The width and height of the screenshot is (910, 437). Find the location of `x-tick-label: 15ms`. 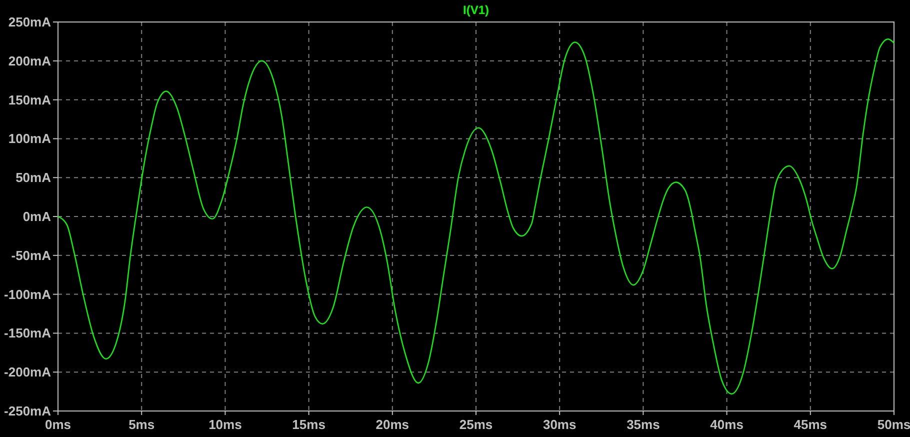

x-tick-label: 15ms is located at coordinates (309, 424).